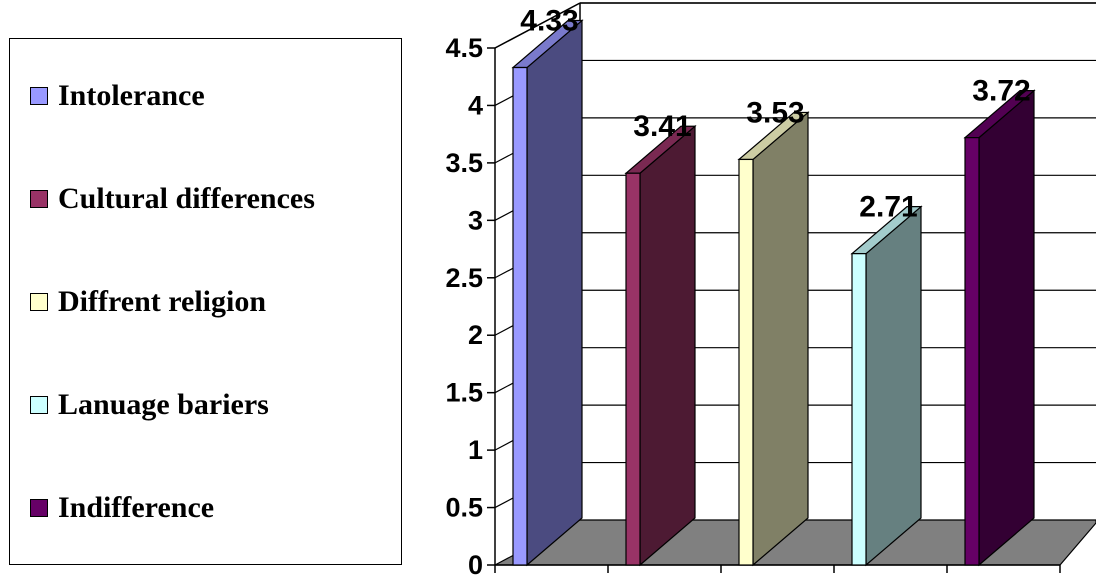 Image resolution: width=1096 pixels, height=575 pixels. I want to click on y-tick-label: 2, so click(475, 335).